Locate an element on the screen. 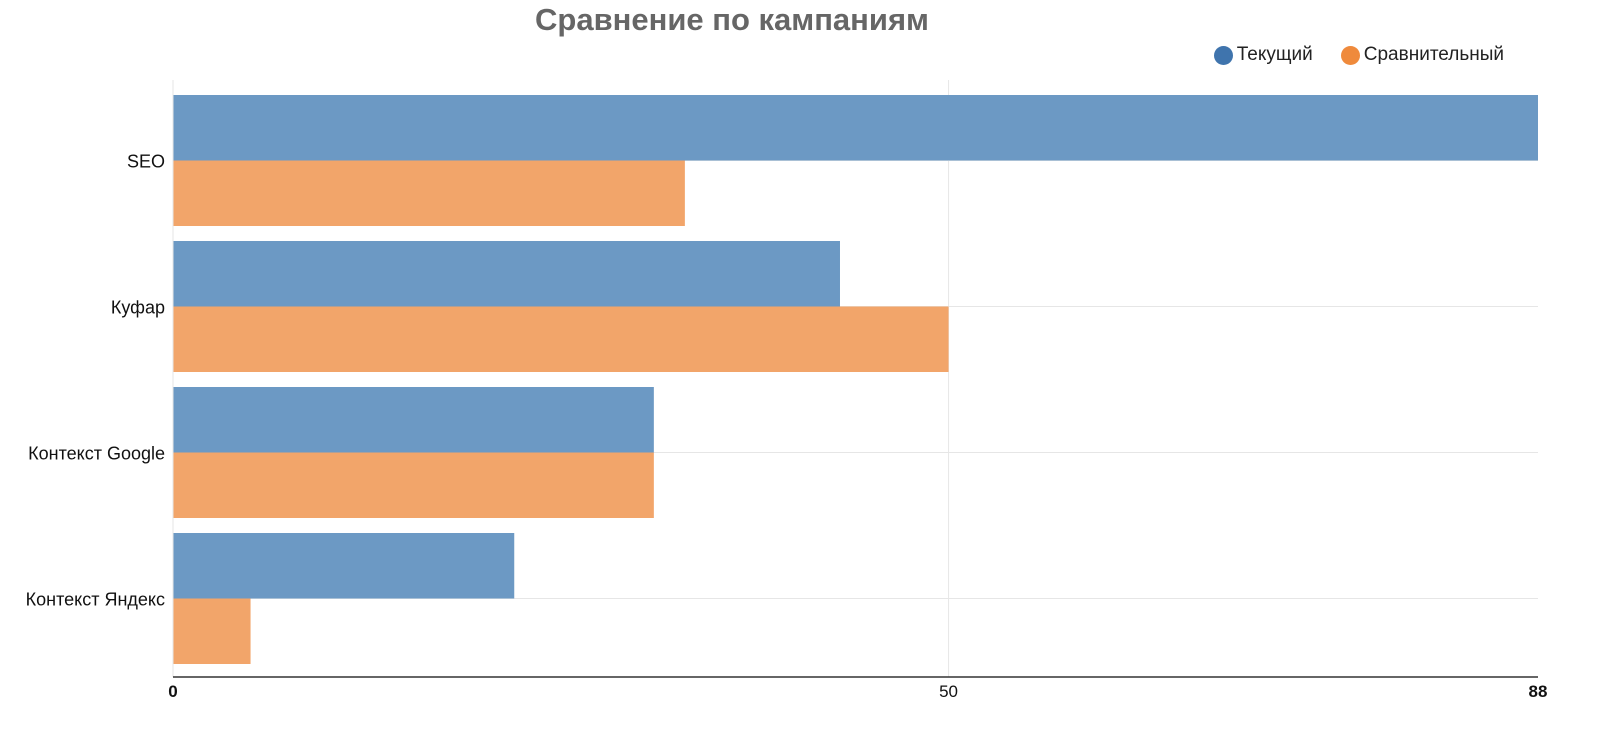 This screenshot has width=1604, height=730. legend-item-current: Текущий is located at coordinates (1263, 55).